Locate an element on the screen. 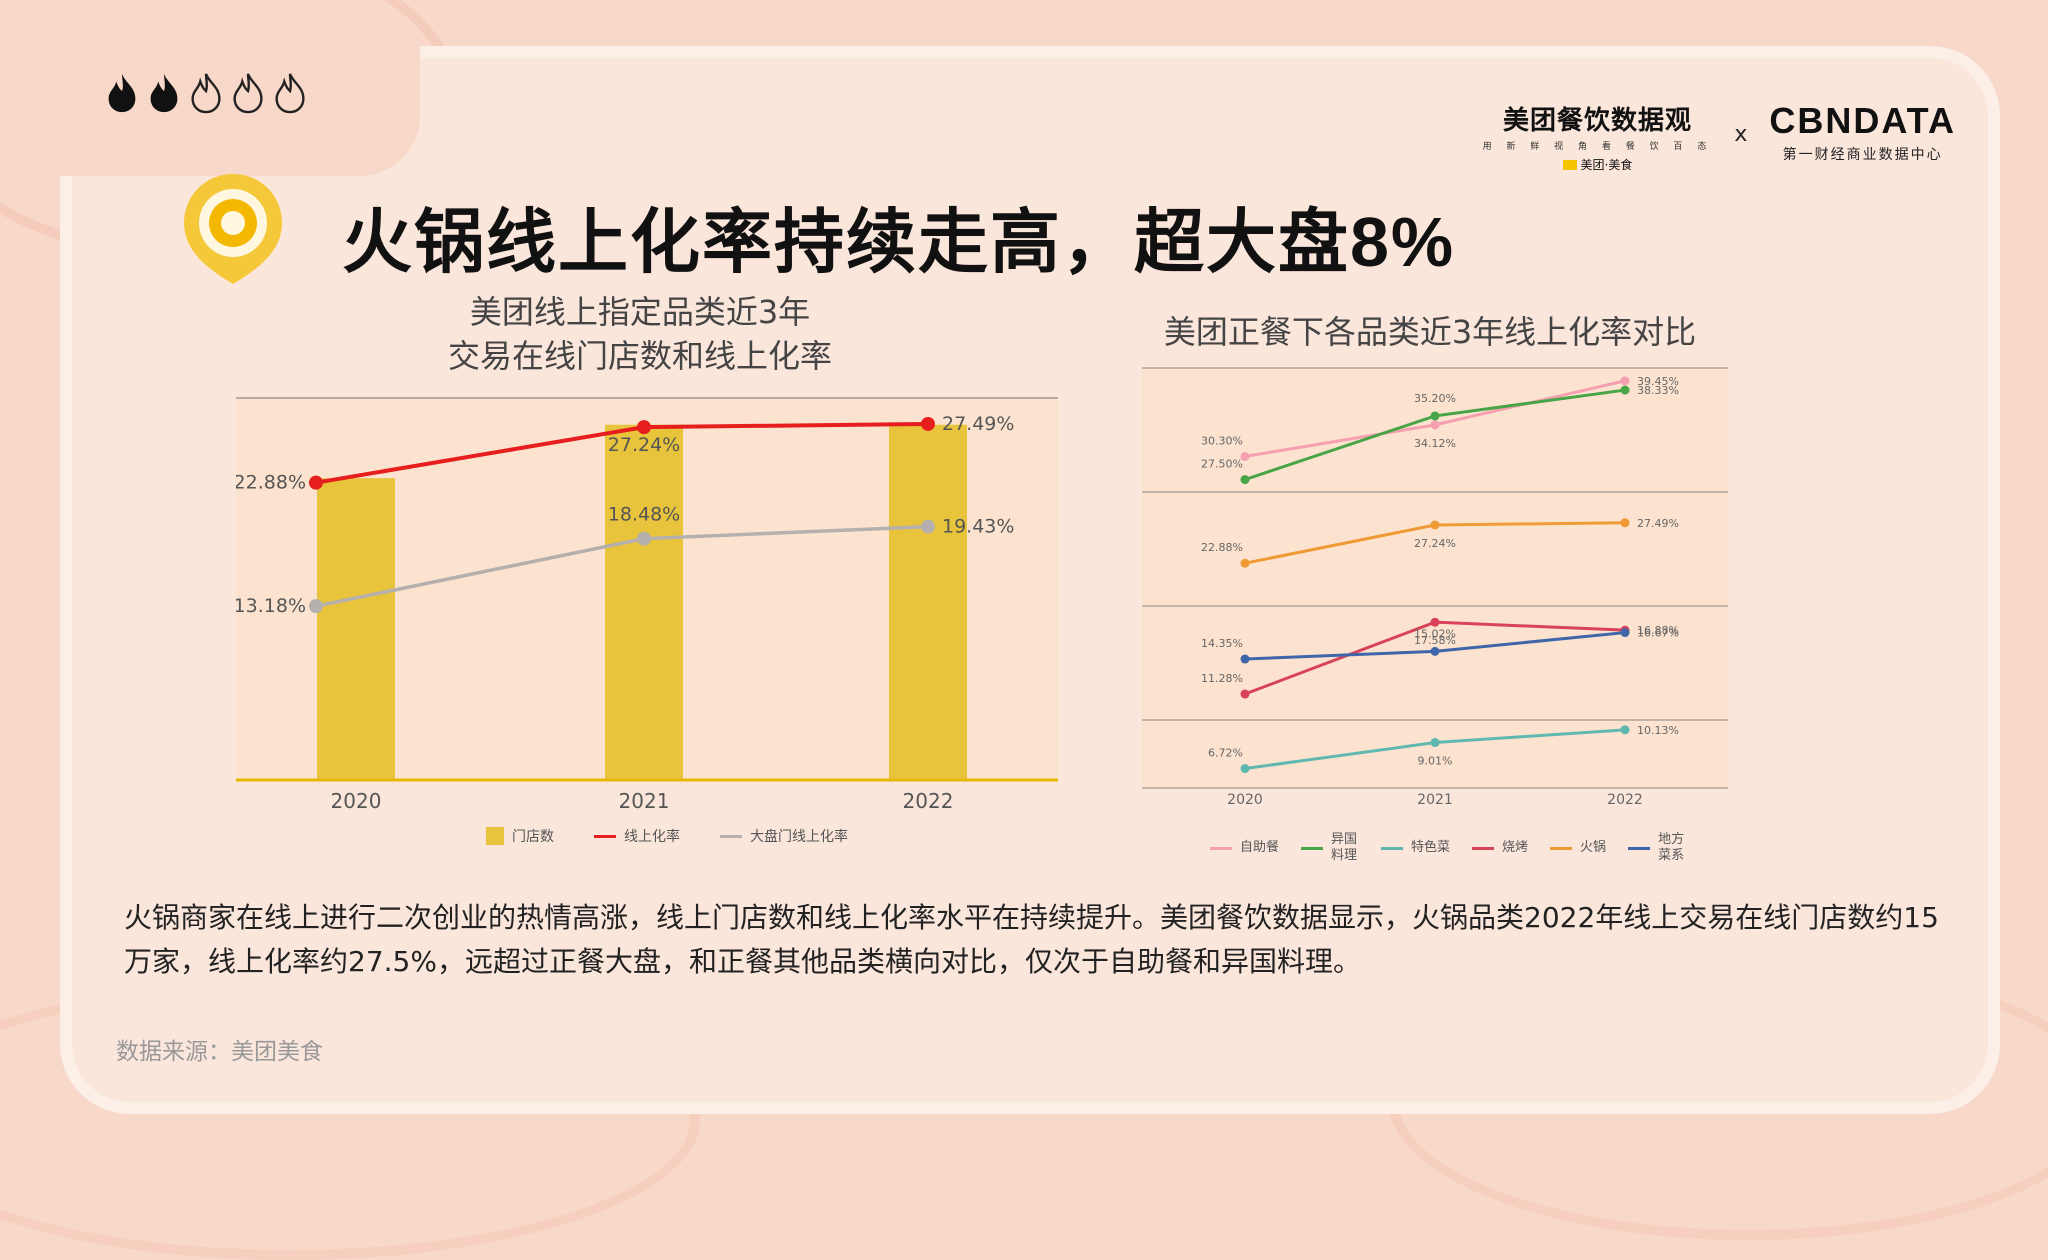  chart2-data-label: 34.12% is located at coordinates (1435, 443).